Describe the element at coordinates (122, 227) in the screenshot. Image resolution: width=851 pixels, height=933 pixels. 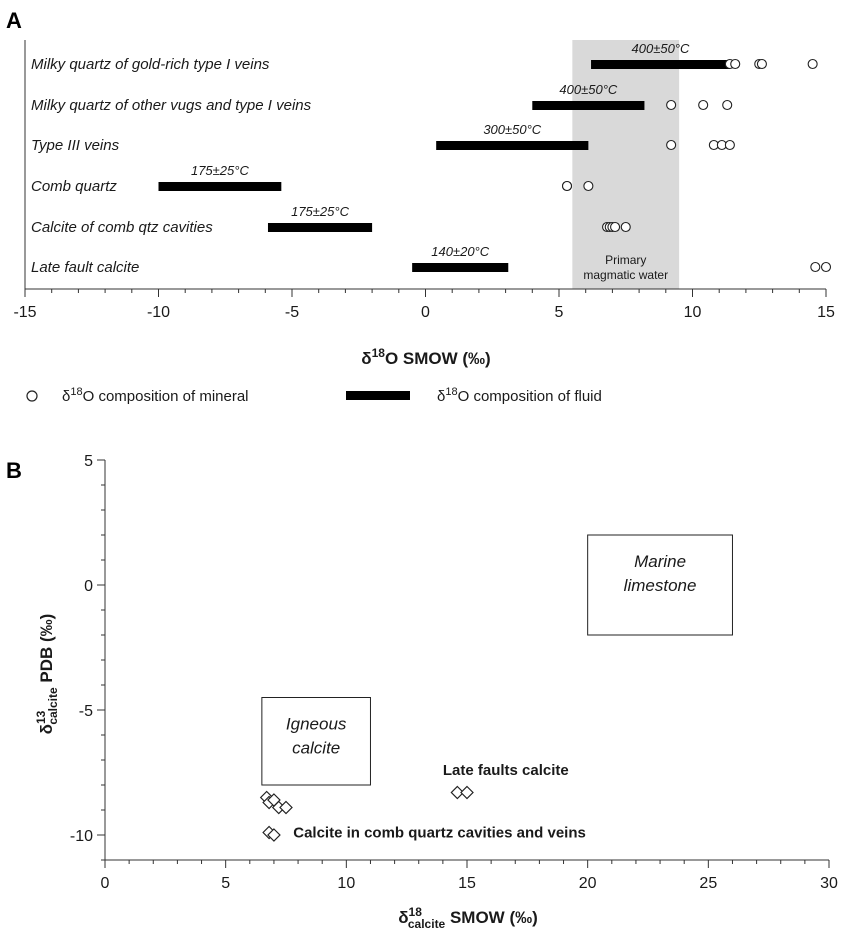
I see `row-label: Calcite of comb qtz cavities` at that location.